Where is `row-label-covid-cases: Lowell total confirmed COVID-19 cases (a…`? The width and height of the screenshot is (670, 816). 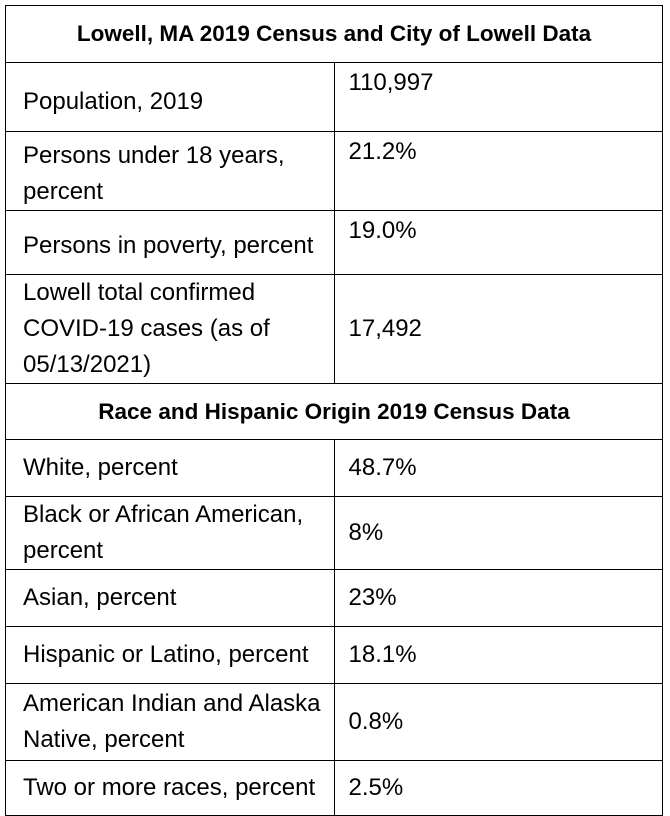
row-label-covid-cases: Lowell total confirmed COVID-19 cases (a… is located at coordinates (170, 329).